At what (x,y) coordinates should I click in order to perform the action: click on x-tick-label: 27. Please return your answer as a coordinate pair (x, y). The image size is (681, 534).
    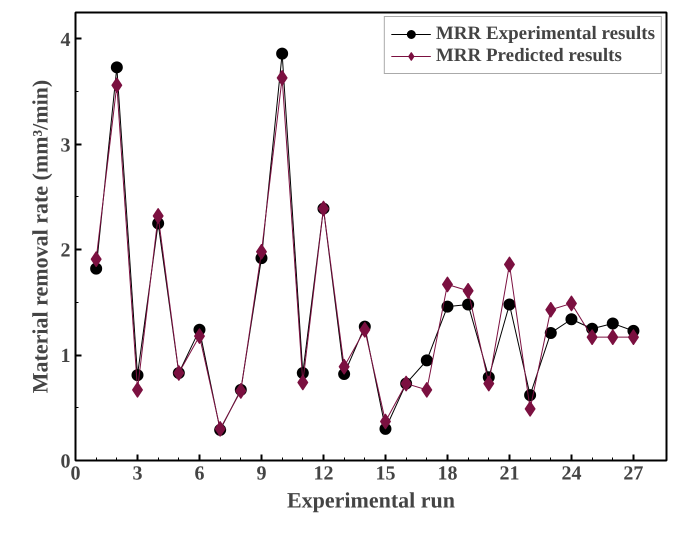
    Looking at the image, I should click on (633, 473).